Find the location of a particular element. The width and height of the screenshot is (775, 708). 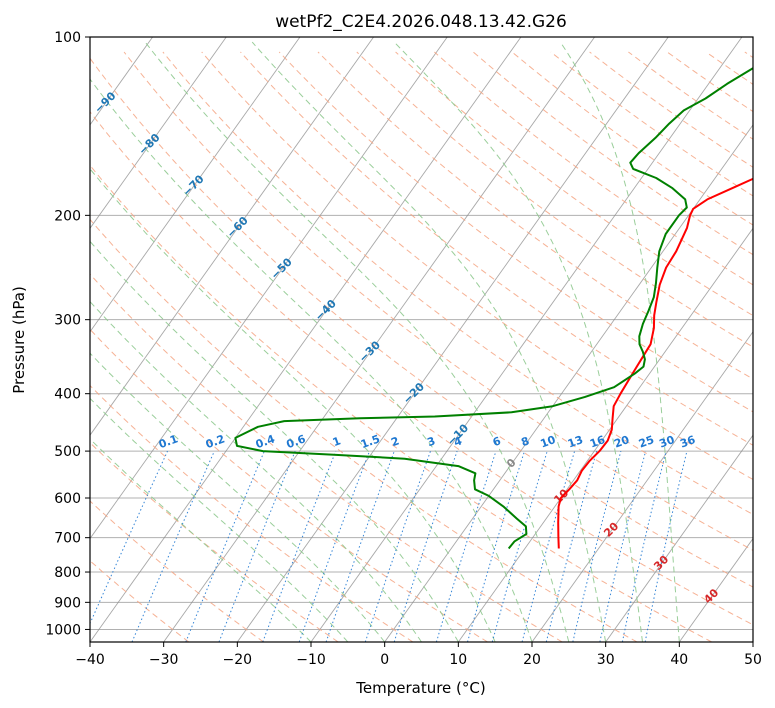

mixing-ratio-label: 6 is located at coordinates (497, 441).